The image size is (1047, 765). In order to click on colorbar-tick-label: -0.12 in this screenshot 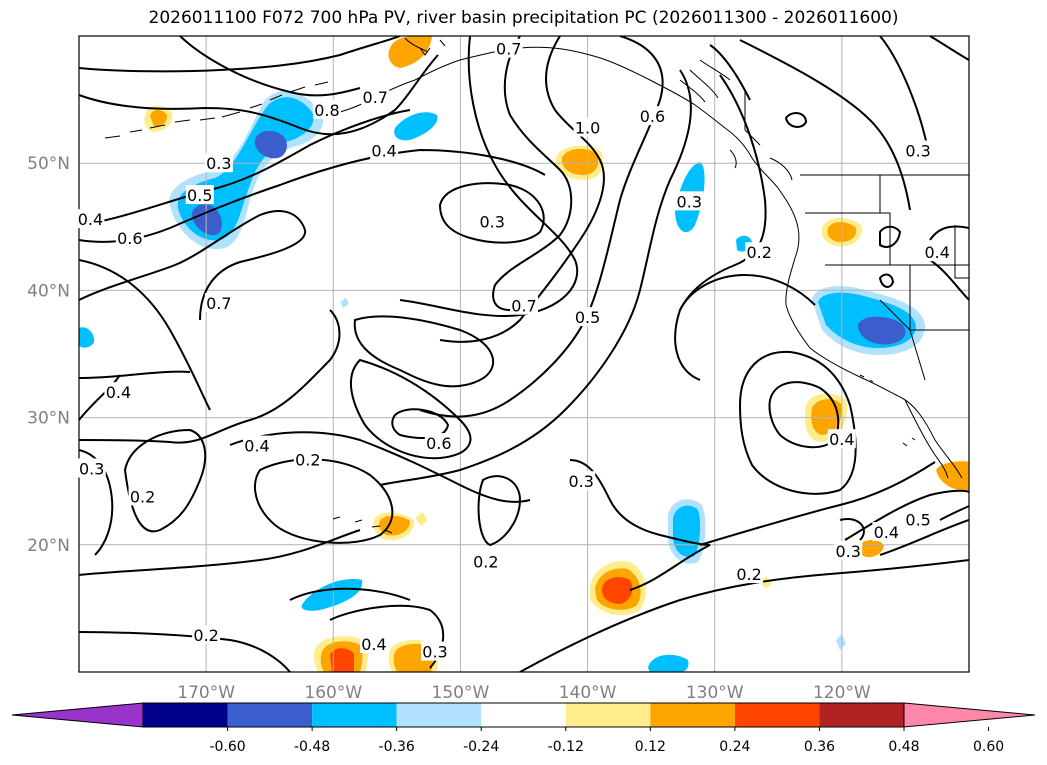, I will do `click(566, 747)`.